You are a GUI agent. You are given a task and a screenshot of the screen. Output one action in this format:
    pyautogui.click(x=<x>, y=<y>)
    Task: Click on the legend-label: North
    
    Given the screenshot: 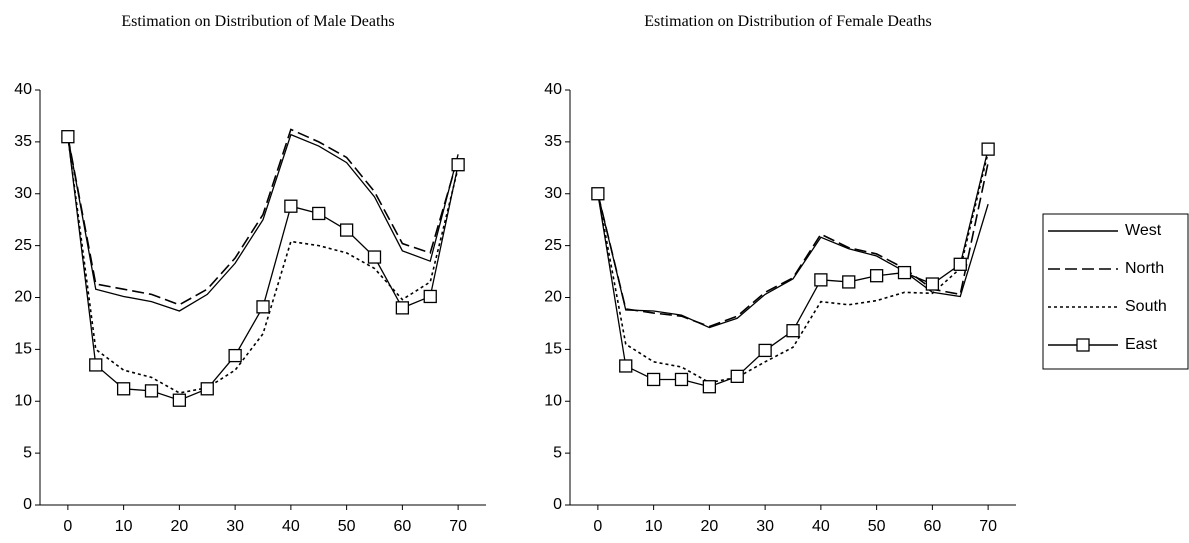 What is the action you would take?
    pyautogui.click(x=1144, y=268)
    